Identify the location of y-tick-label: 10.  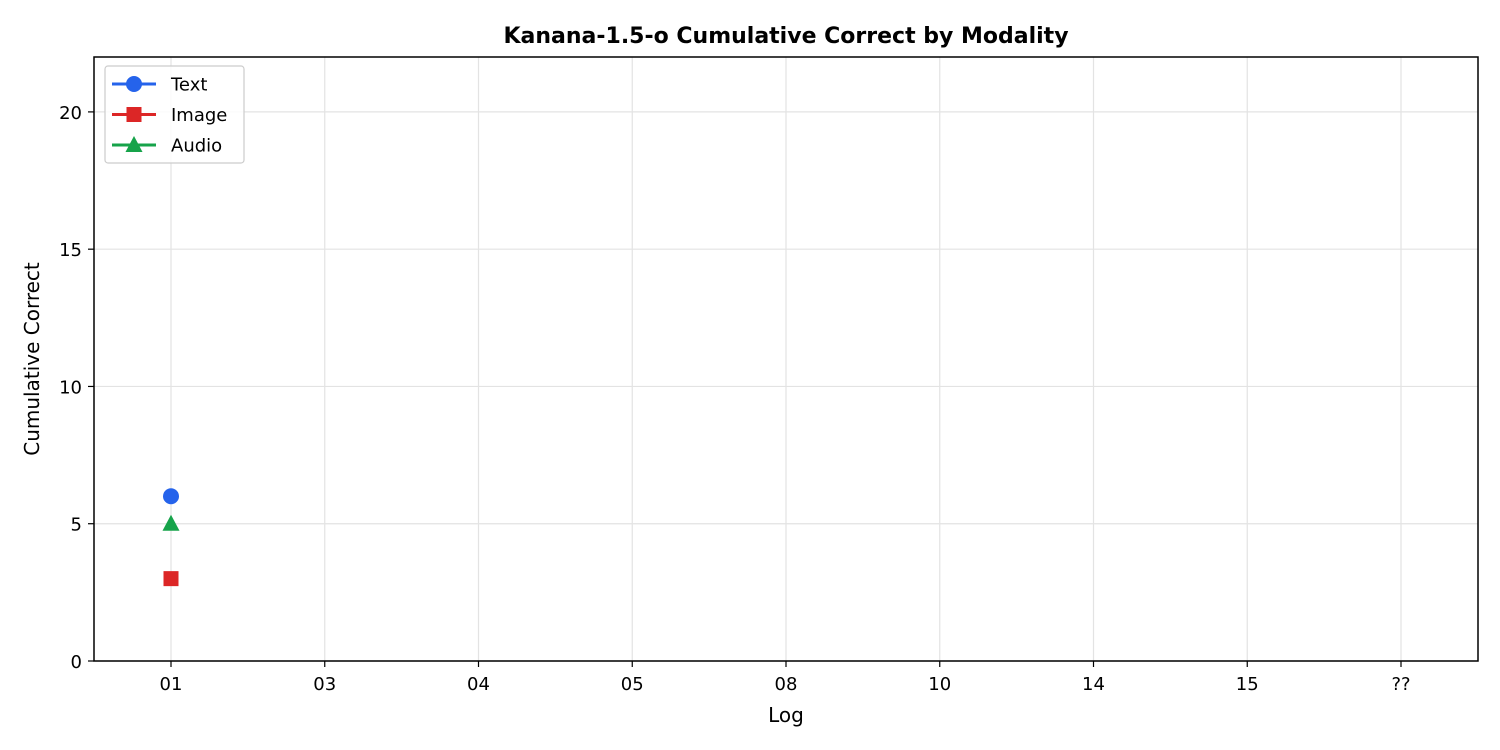
(70, 387).